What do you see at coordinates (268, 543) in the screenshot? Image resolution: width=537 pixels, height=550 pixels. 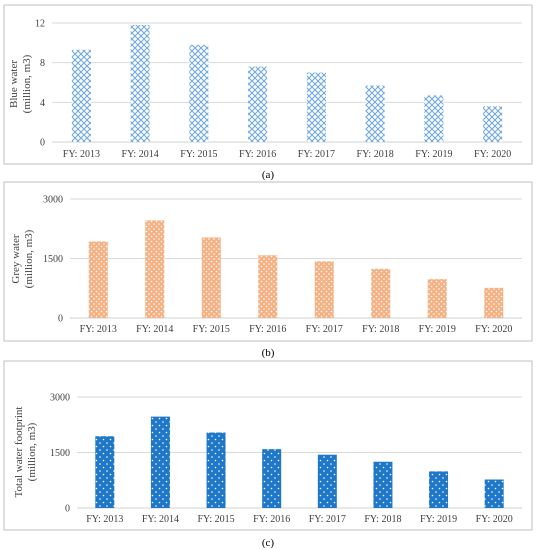 I see `caption-c: (c)` at bounding box center [268, 543].